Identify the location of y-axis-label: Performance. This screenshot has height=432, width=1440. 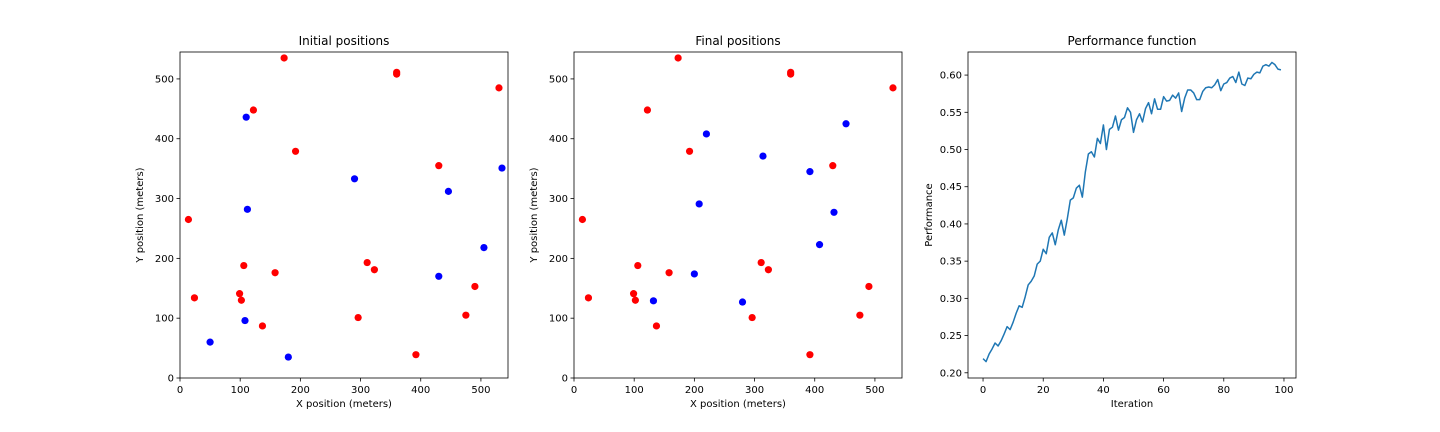
(929, 214).